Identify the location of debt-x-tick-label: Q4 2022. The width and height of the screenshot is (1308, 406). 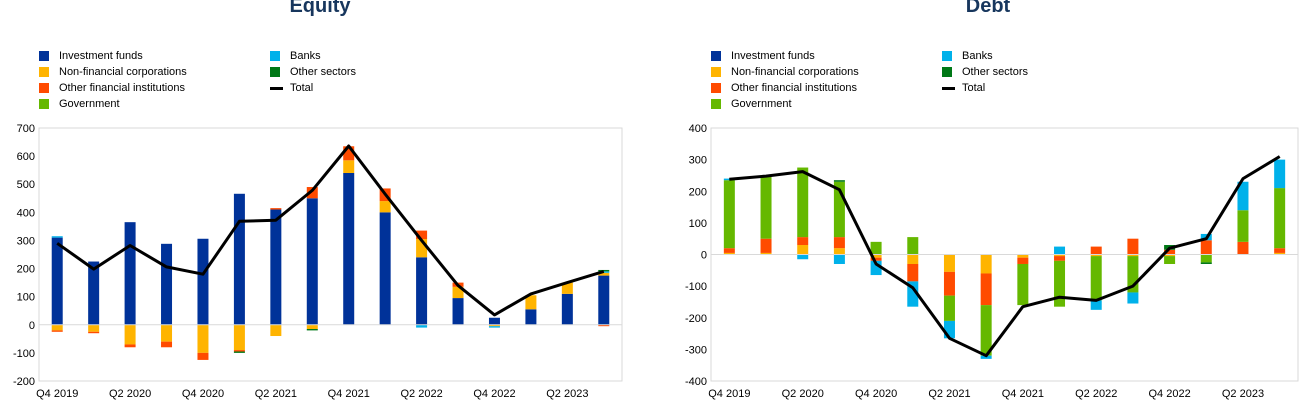
(1169, 394).